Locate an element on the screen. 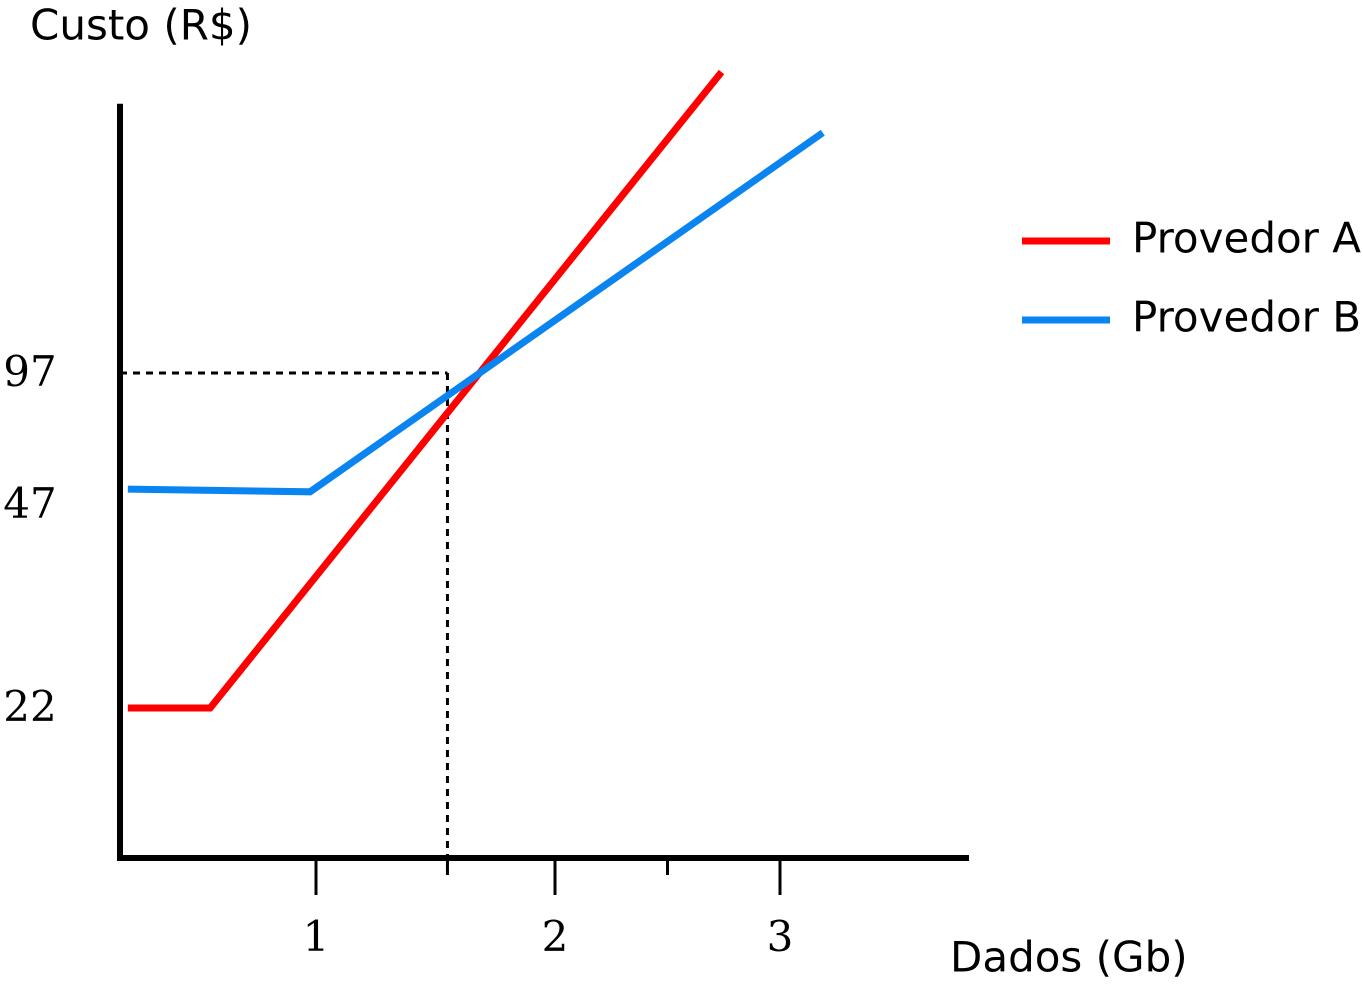 The image size is (1363, 988). x-tick-label: 3 is located at coordinates (780, 936).